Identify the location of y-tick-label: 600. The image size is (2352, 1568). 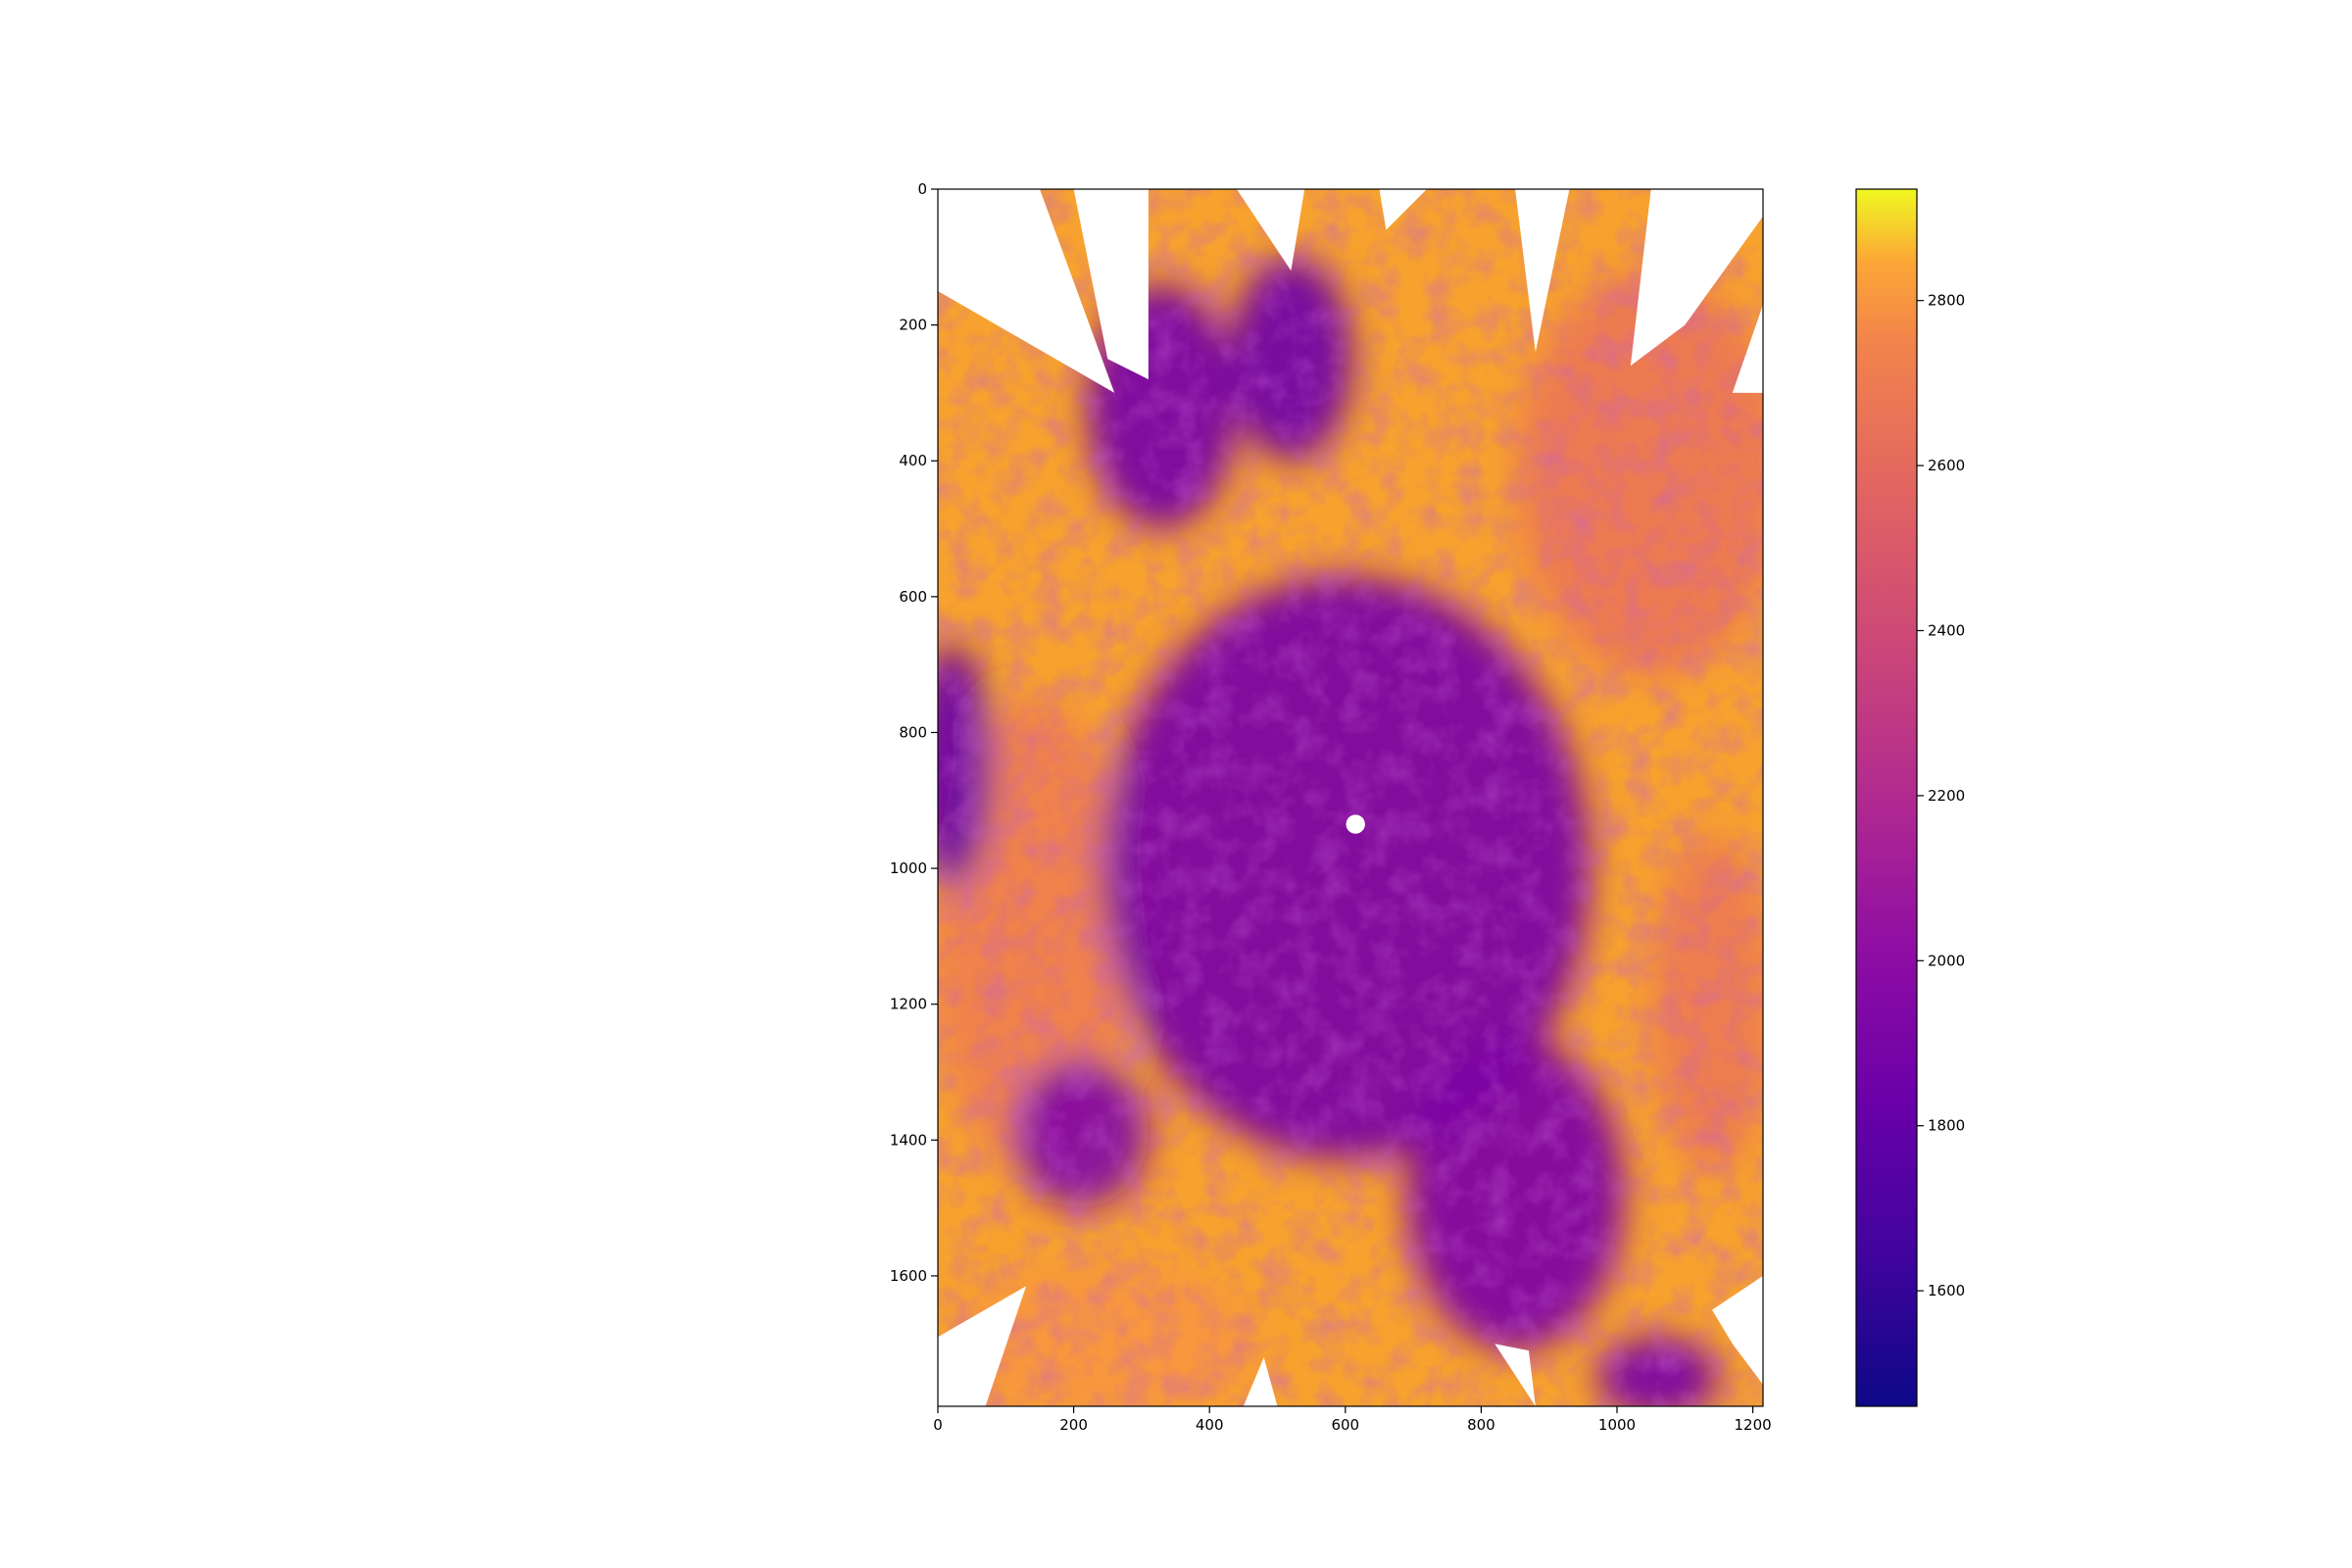
(913, 597).